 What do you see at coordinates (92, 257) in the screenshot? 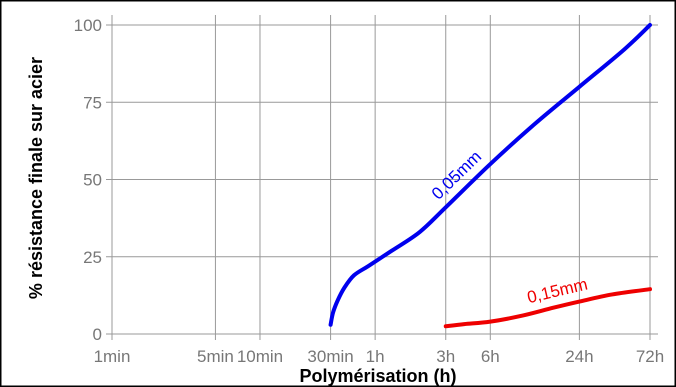
I see `y-tick-label-25: 25` at bounding box center [92, 257].